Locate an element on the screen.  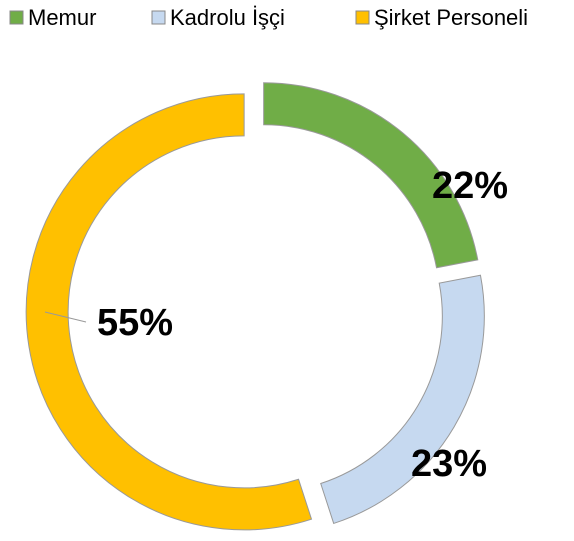
value-label: 22% is located at coordinates (470, 186).